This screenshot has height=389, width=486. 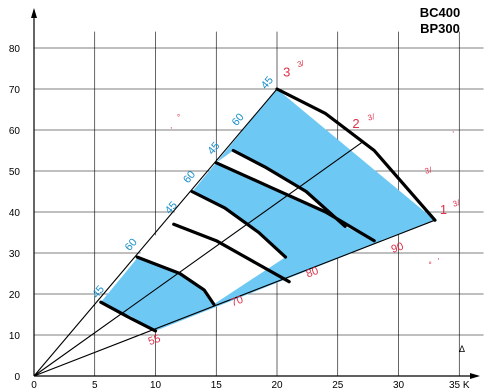 I want to click on y-tick-label: 70, so click(x=15, y=90).